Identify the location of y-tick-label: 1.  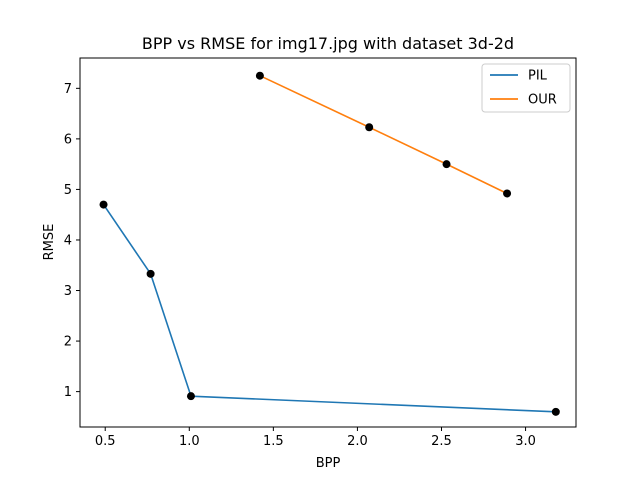
(68, 392).